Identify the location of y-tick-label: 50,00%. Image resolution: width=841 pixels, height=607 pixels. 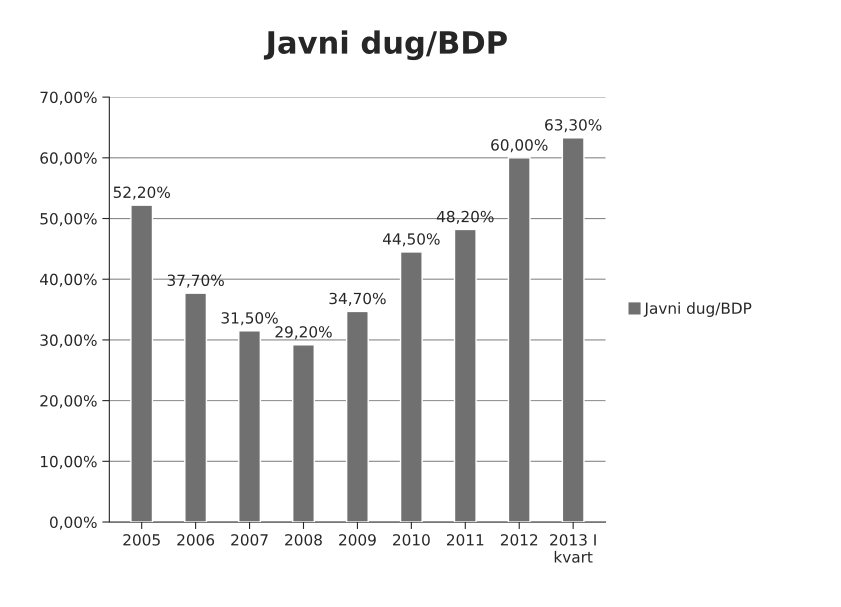
(68, 219).